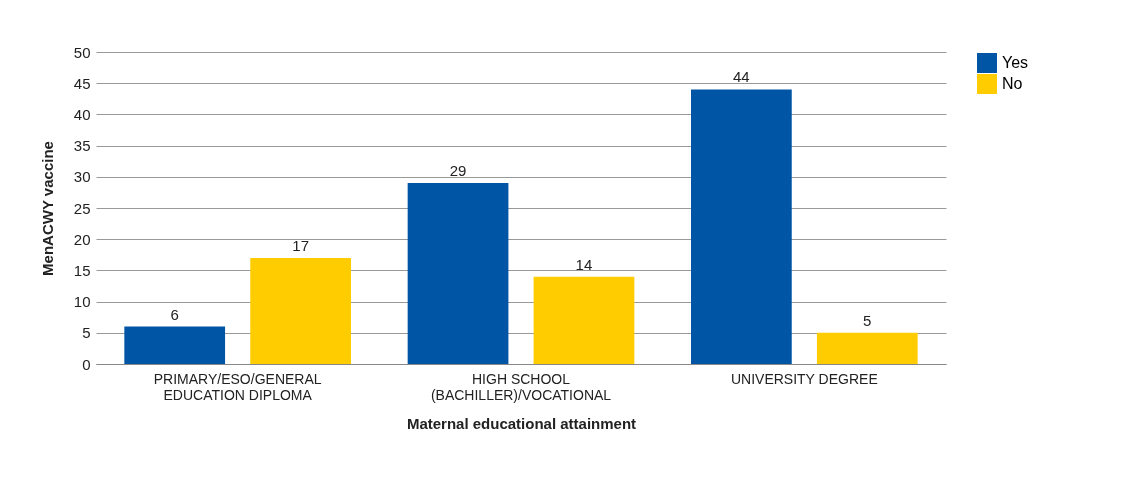 This screenshot has height=489, width=1130. I want to click on y-tick-label: 45, so click(82, 83).